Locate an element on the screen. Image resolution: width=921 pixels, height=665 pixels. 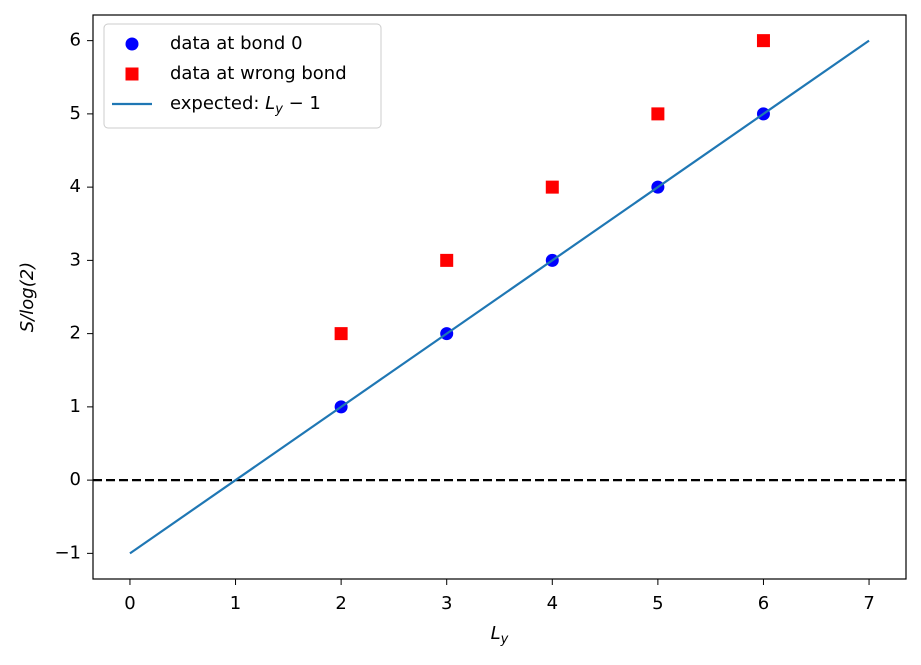
y-tick-label: 5 is located at coordinates (75, 113).